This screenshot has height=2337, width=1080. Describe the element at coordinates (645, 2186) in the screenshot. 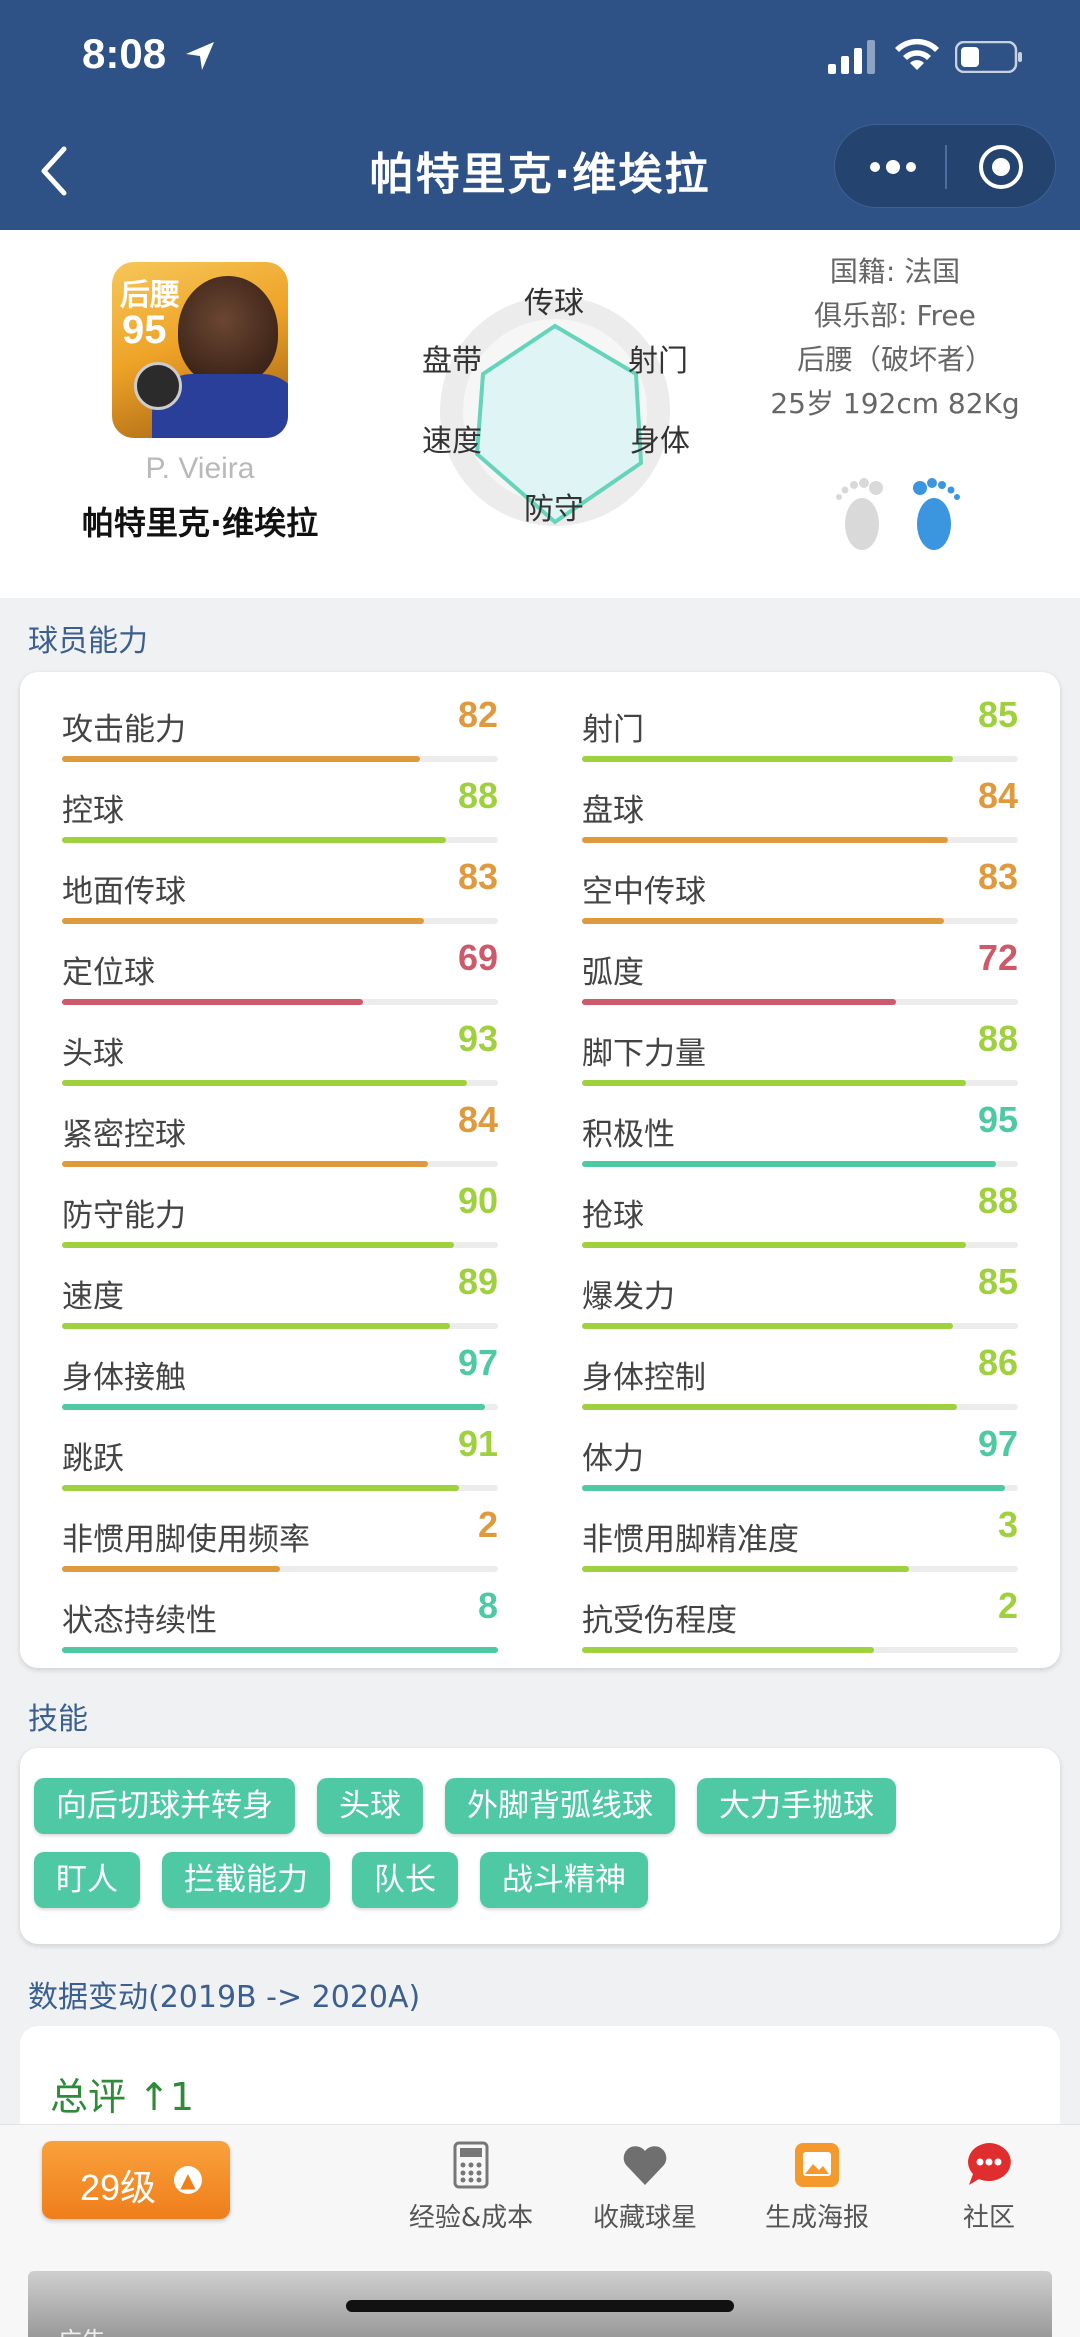

I see `tab-favorite: 收藏球星` at that location.